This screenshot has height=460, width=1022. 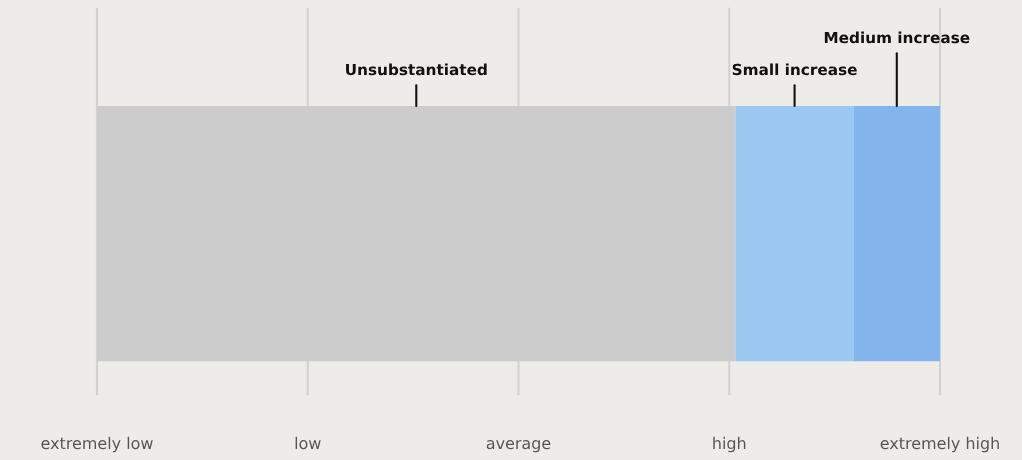 What do you see at coordinates (794, 69) in the screenshot?
I see `text: Small increase` at bounding box center [794, 69].